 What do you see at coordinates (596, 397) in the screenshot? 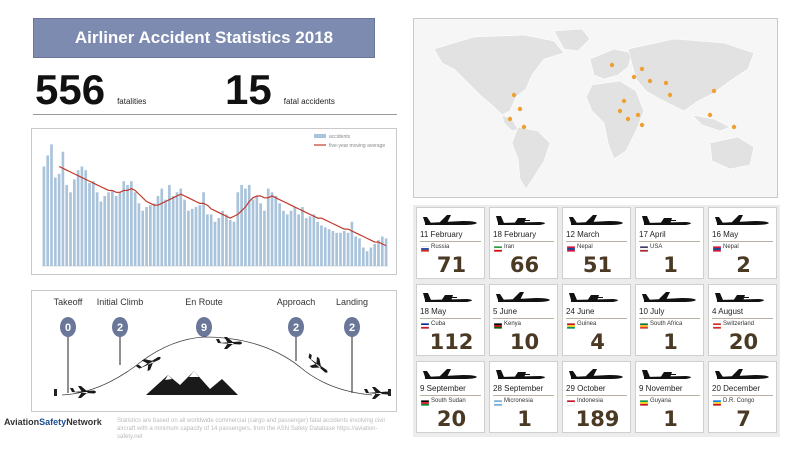
I see `accident-card: 29 October Indonesia 189` at bounding box center [596, 397].